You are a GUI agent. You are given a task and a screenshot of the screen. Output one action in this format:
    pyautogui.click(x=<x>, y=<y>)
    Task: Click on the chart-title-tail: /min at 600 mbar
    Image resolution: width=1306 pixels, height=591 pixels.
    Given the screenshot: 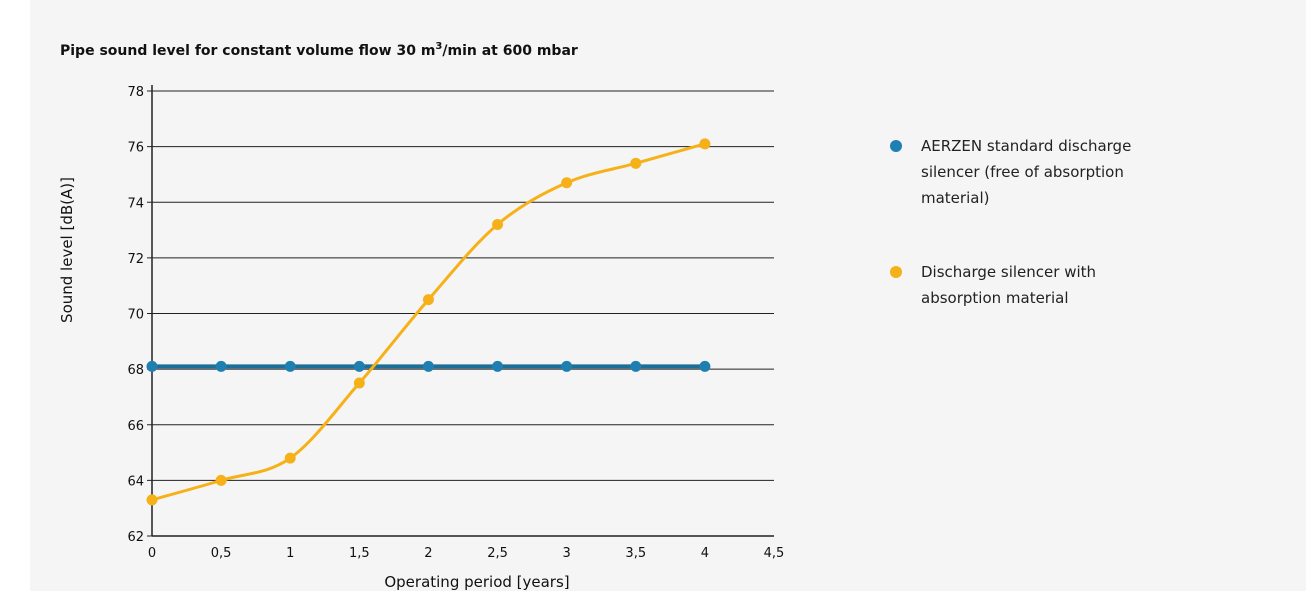 What is the action you would take?
    pyautogui.click(x=510, y=51)
    